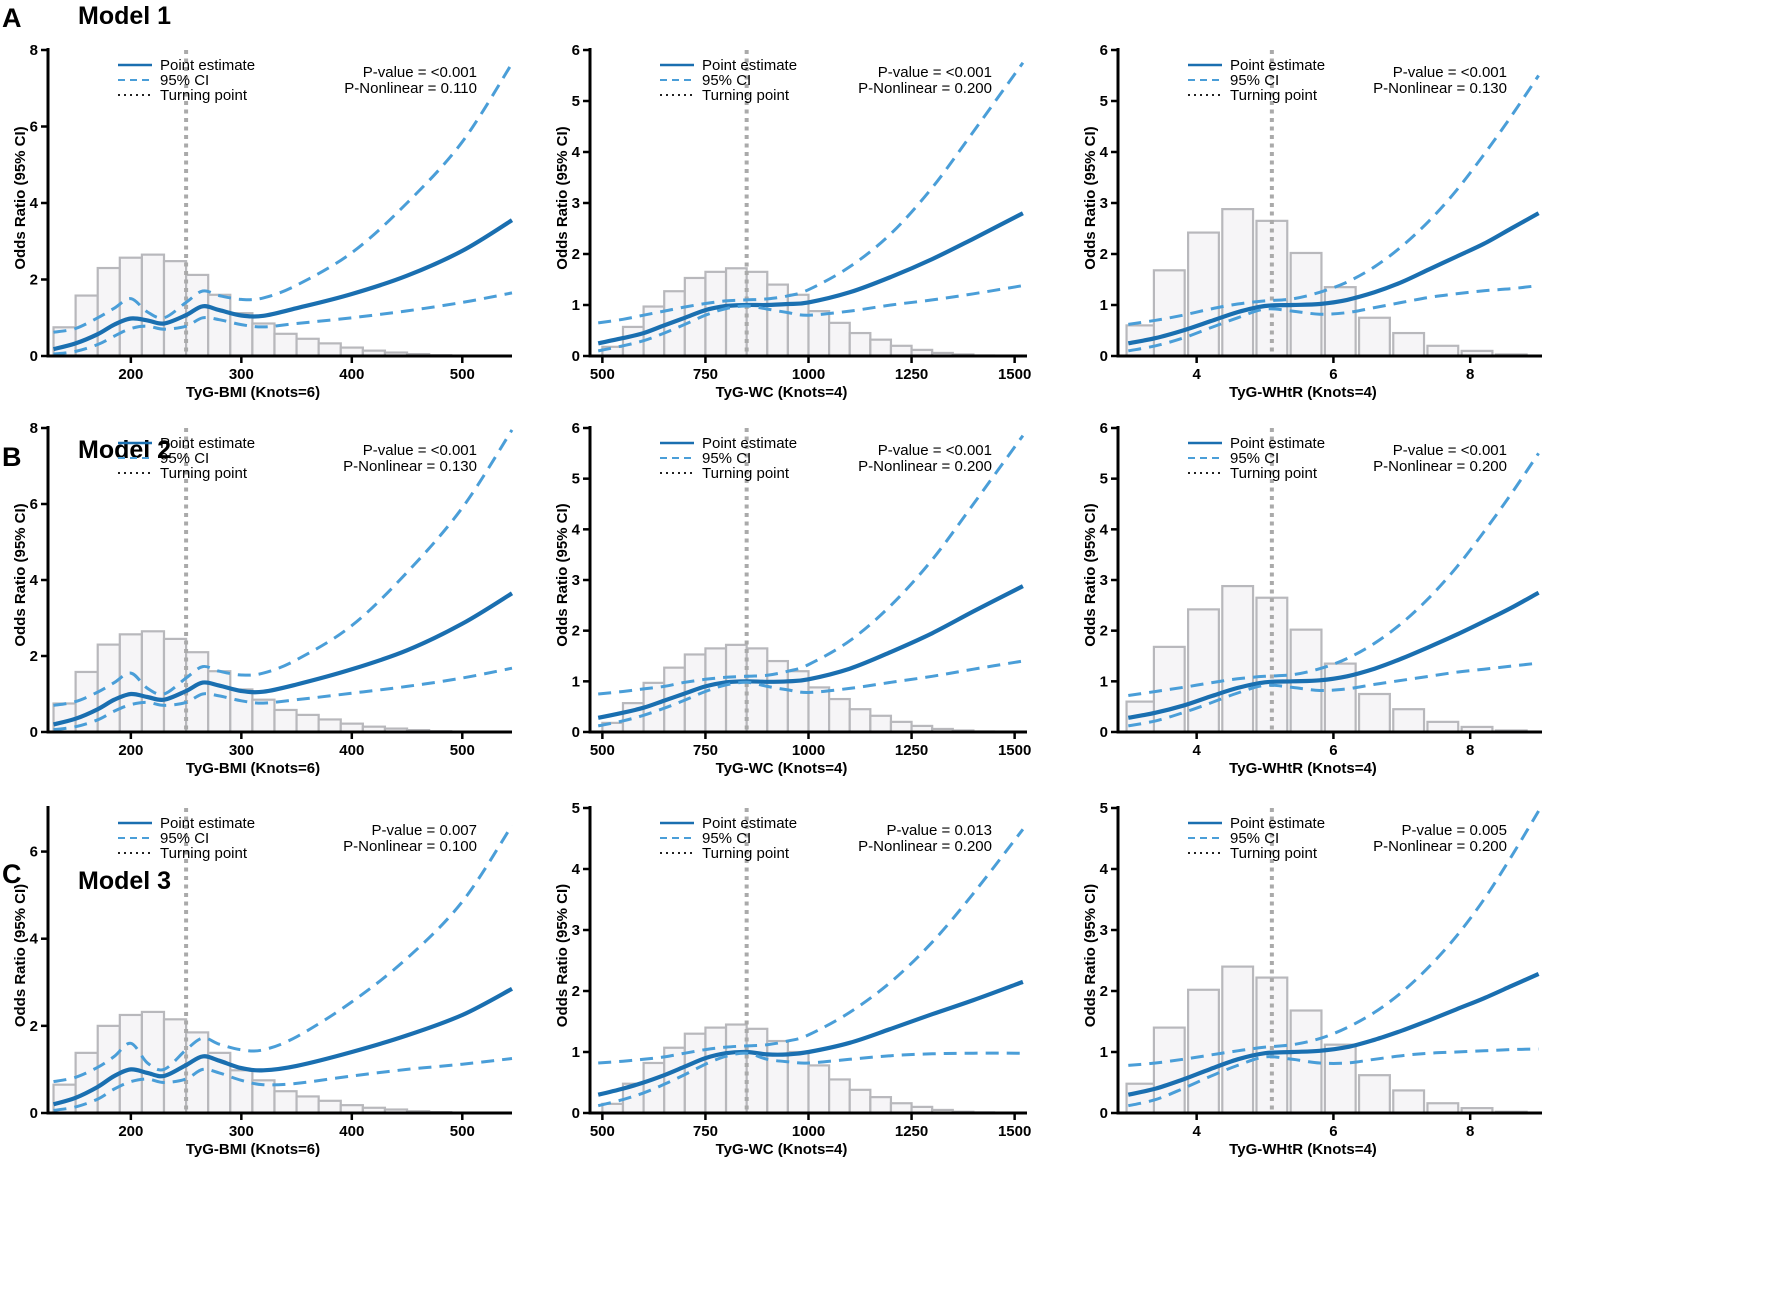 Image resolution: width=1769 pixels, height=1303 pixels. What do you see at coordinates (1470, 1131) in the screenshot?
I see `x-tick-label: 8` at bounding box center [1470, 1131].